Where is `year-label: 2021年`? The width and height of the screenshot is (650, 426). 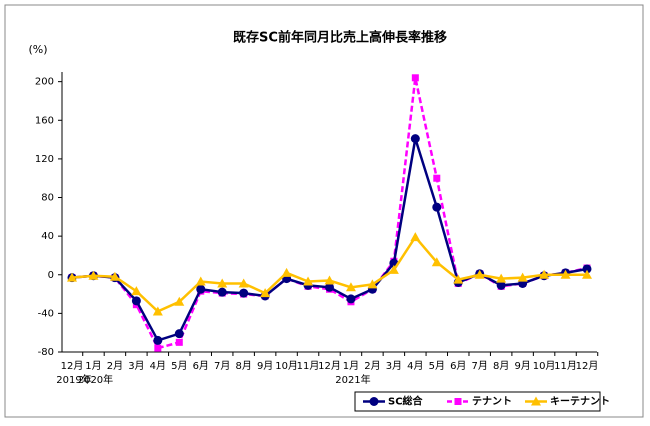
year-label: 2021年 is located at coordinates (352, 379).